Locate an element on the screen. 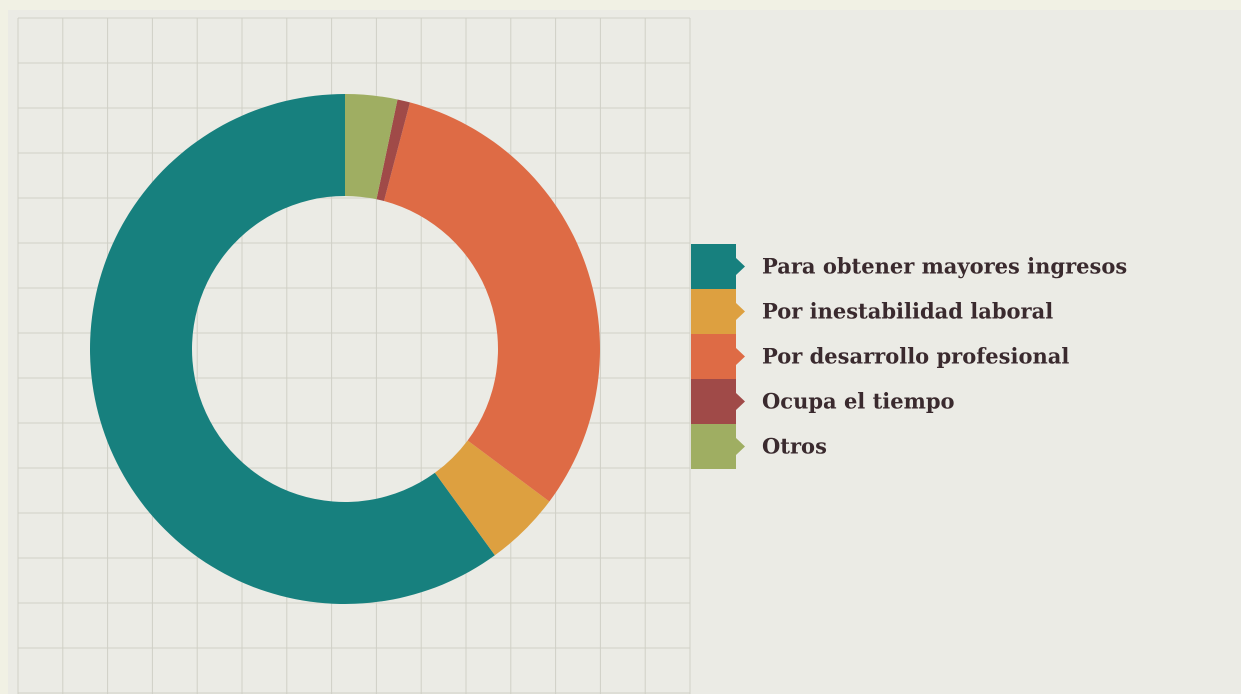 The image size is (1241, 694). legend-label: Para obtener mayores ingresos is located at coordinates (944, 266).